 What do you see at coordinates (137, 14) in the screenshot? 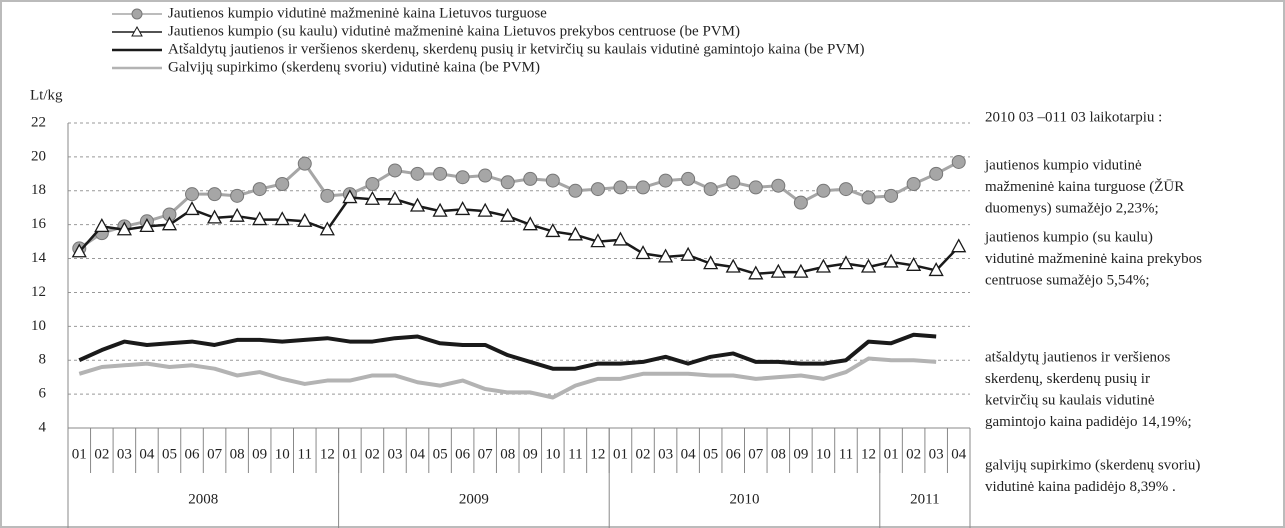
I see `legend-marker` at bounding box center [137, 14].